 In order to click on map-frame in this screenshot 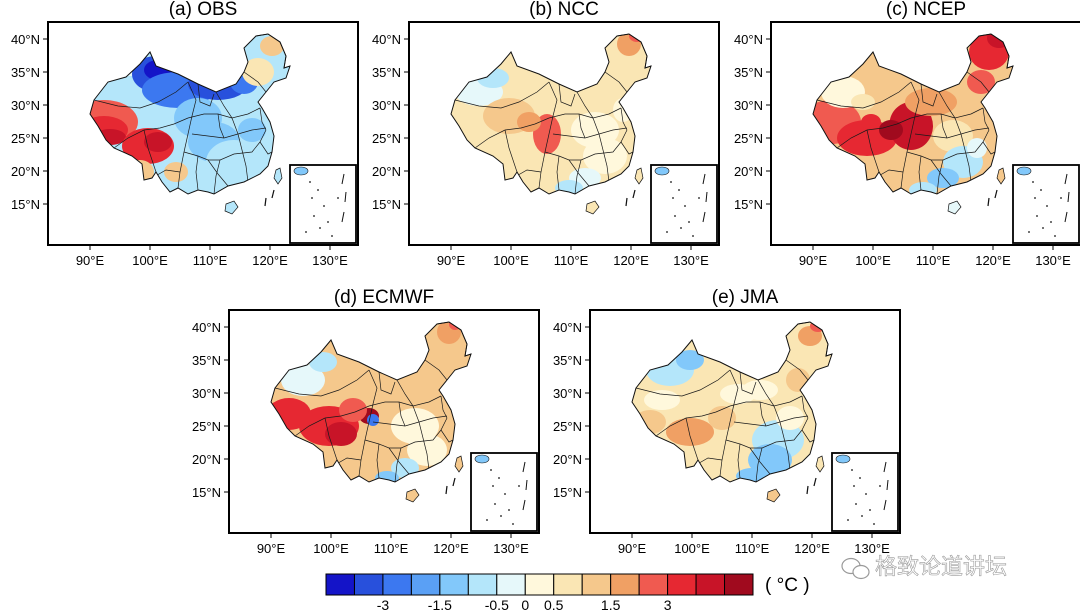, I will do `click(384, 421)`.